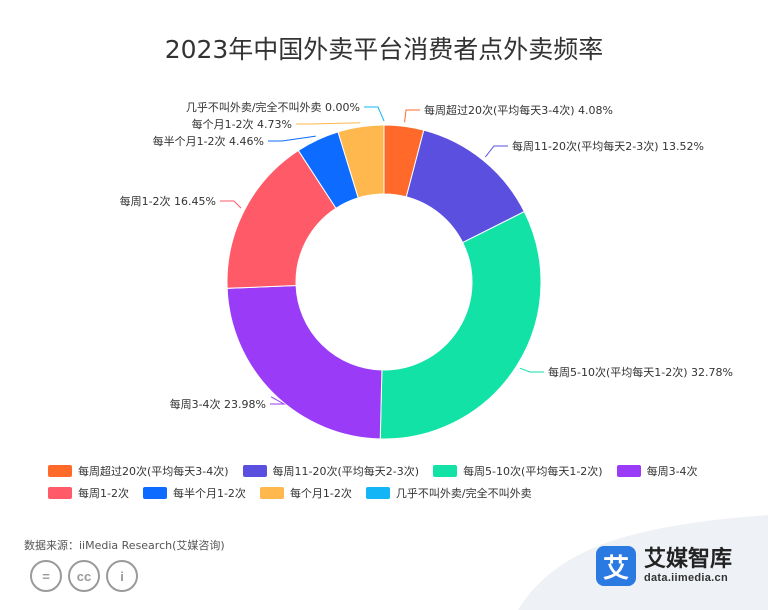 The width and height of the screenshot is (768, 610). I want to click on legend-item: 几乎不叫外卖/完全不叫外卖, so click(448, 493).